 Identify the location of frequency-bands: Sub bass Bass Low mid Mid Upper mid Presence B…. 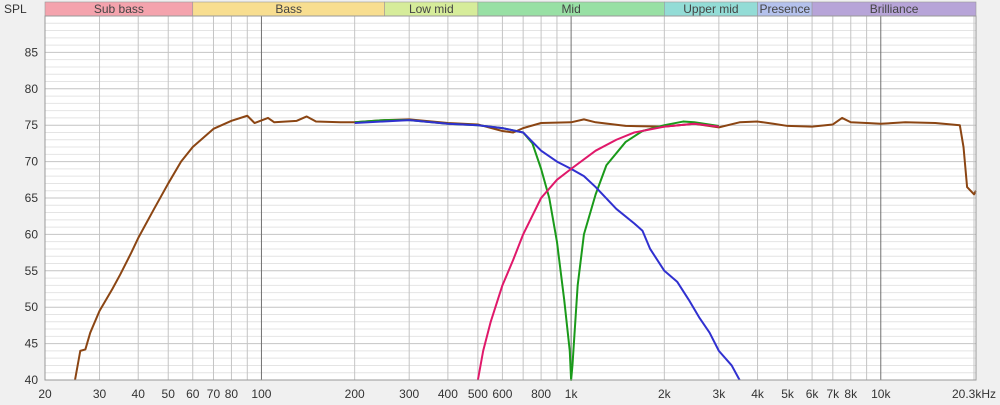
(510, 9).